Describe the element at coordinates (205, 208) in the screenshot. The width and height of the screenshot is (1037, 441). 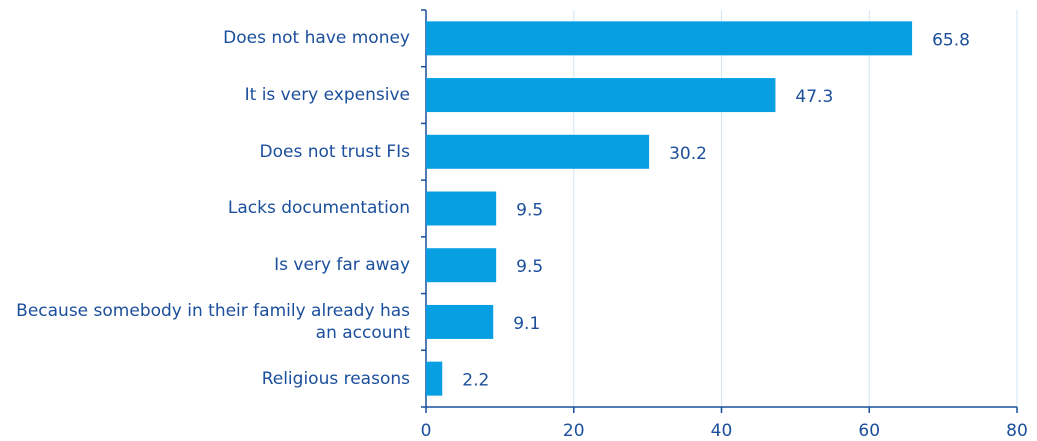
I see `y-tick-label: Lacks documentation` at that location.